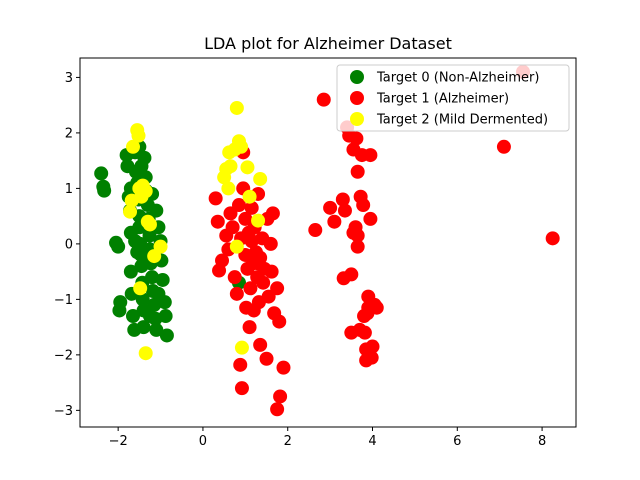 The width and height of the screenshot is (640, 480). What do you see at coordinates (442, 99) in the screenshot?
I see `legend-label: Target 1 (Alzheimer)` at bounding box center [442, 99].